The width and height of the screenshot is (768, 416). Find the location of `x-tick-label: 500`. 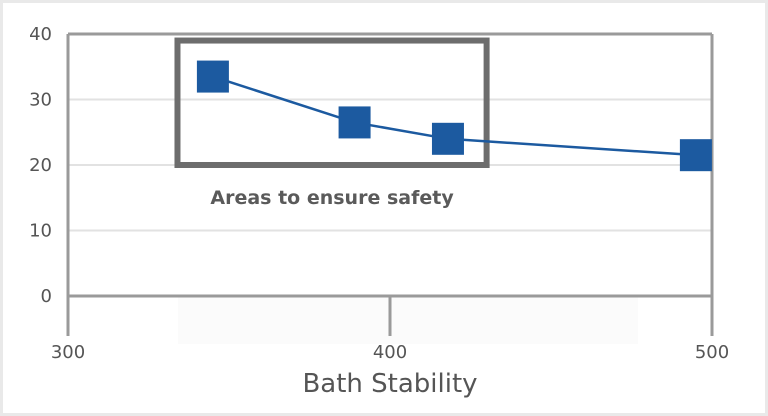

x-tick-label: 500 is located at coordinates (712, 352).